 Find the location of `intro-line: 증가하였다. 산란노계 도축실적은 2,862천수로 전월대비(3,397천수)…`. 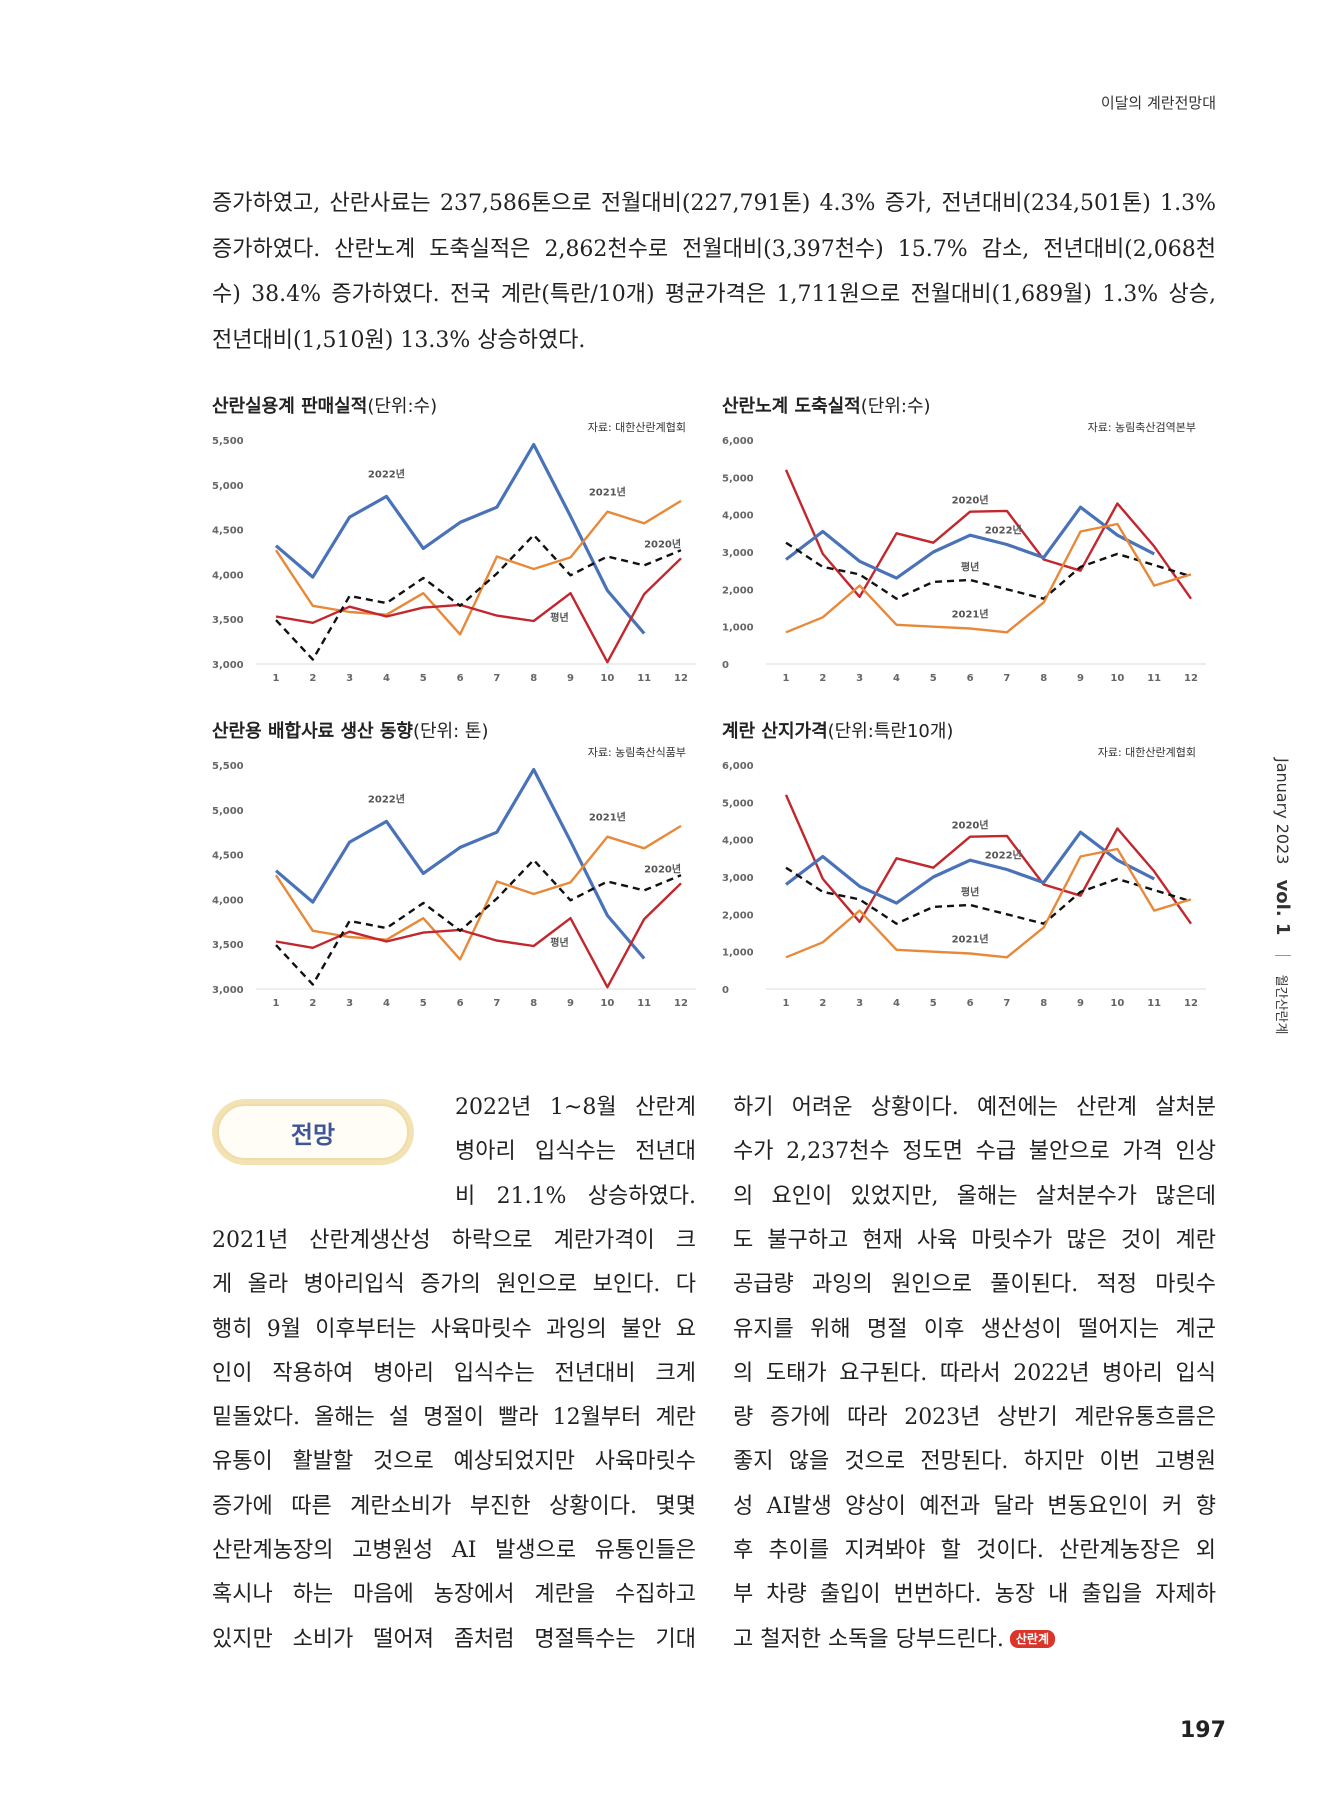

intro-line: 증가하였다. 산란노계 도축실적은 2,862천수로 전월대비(3,397천수)… is located at coordinates (714, 249).